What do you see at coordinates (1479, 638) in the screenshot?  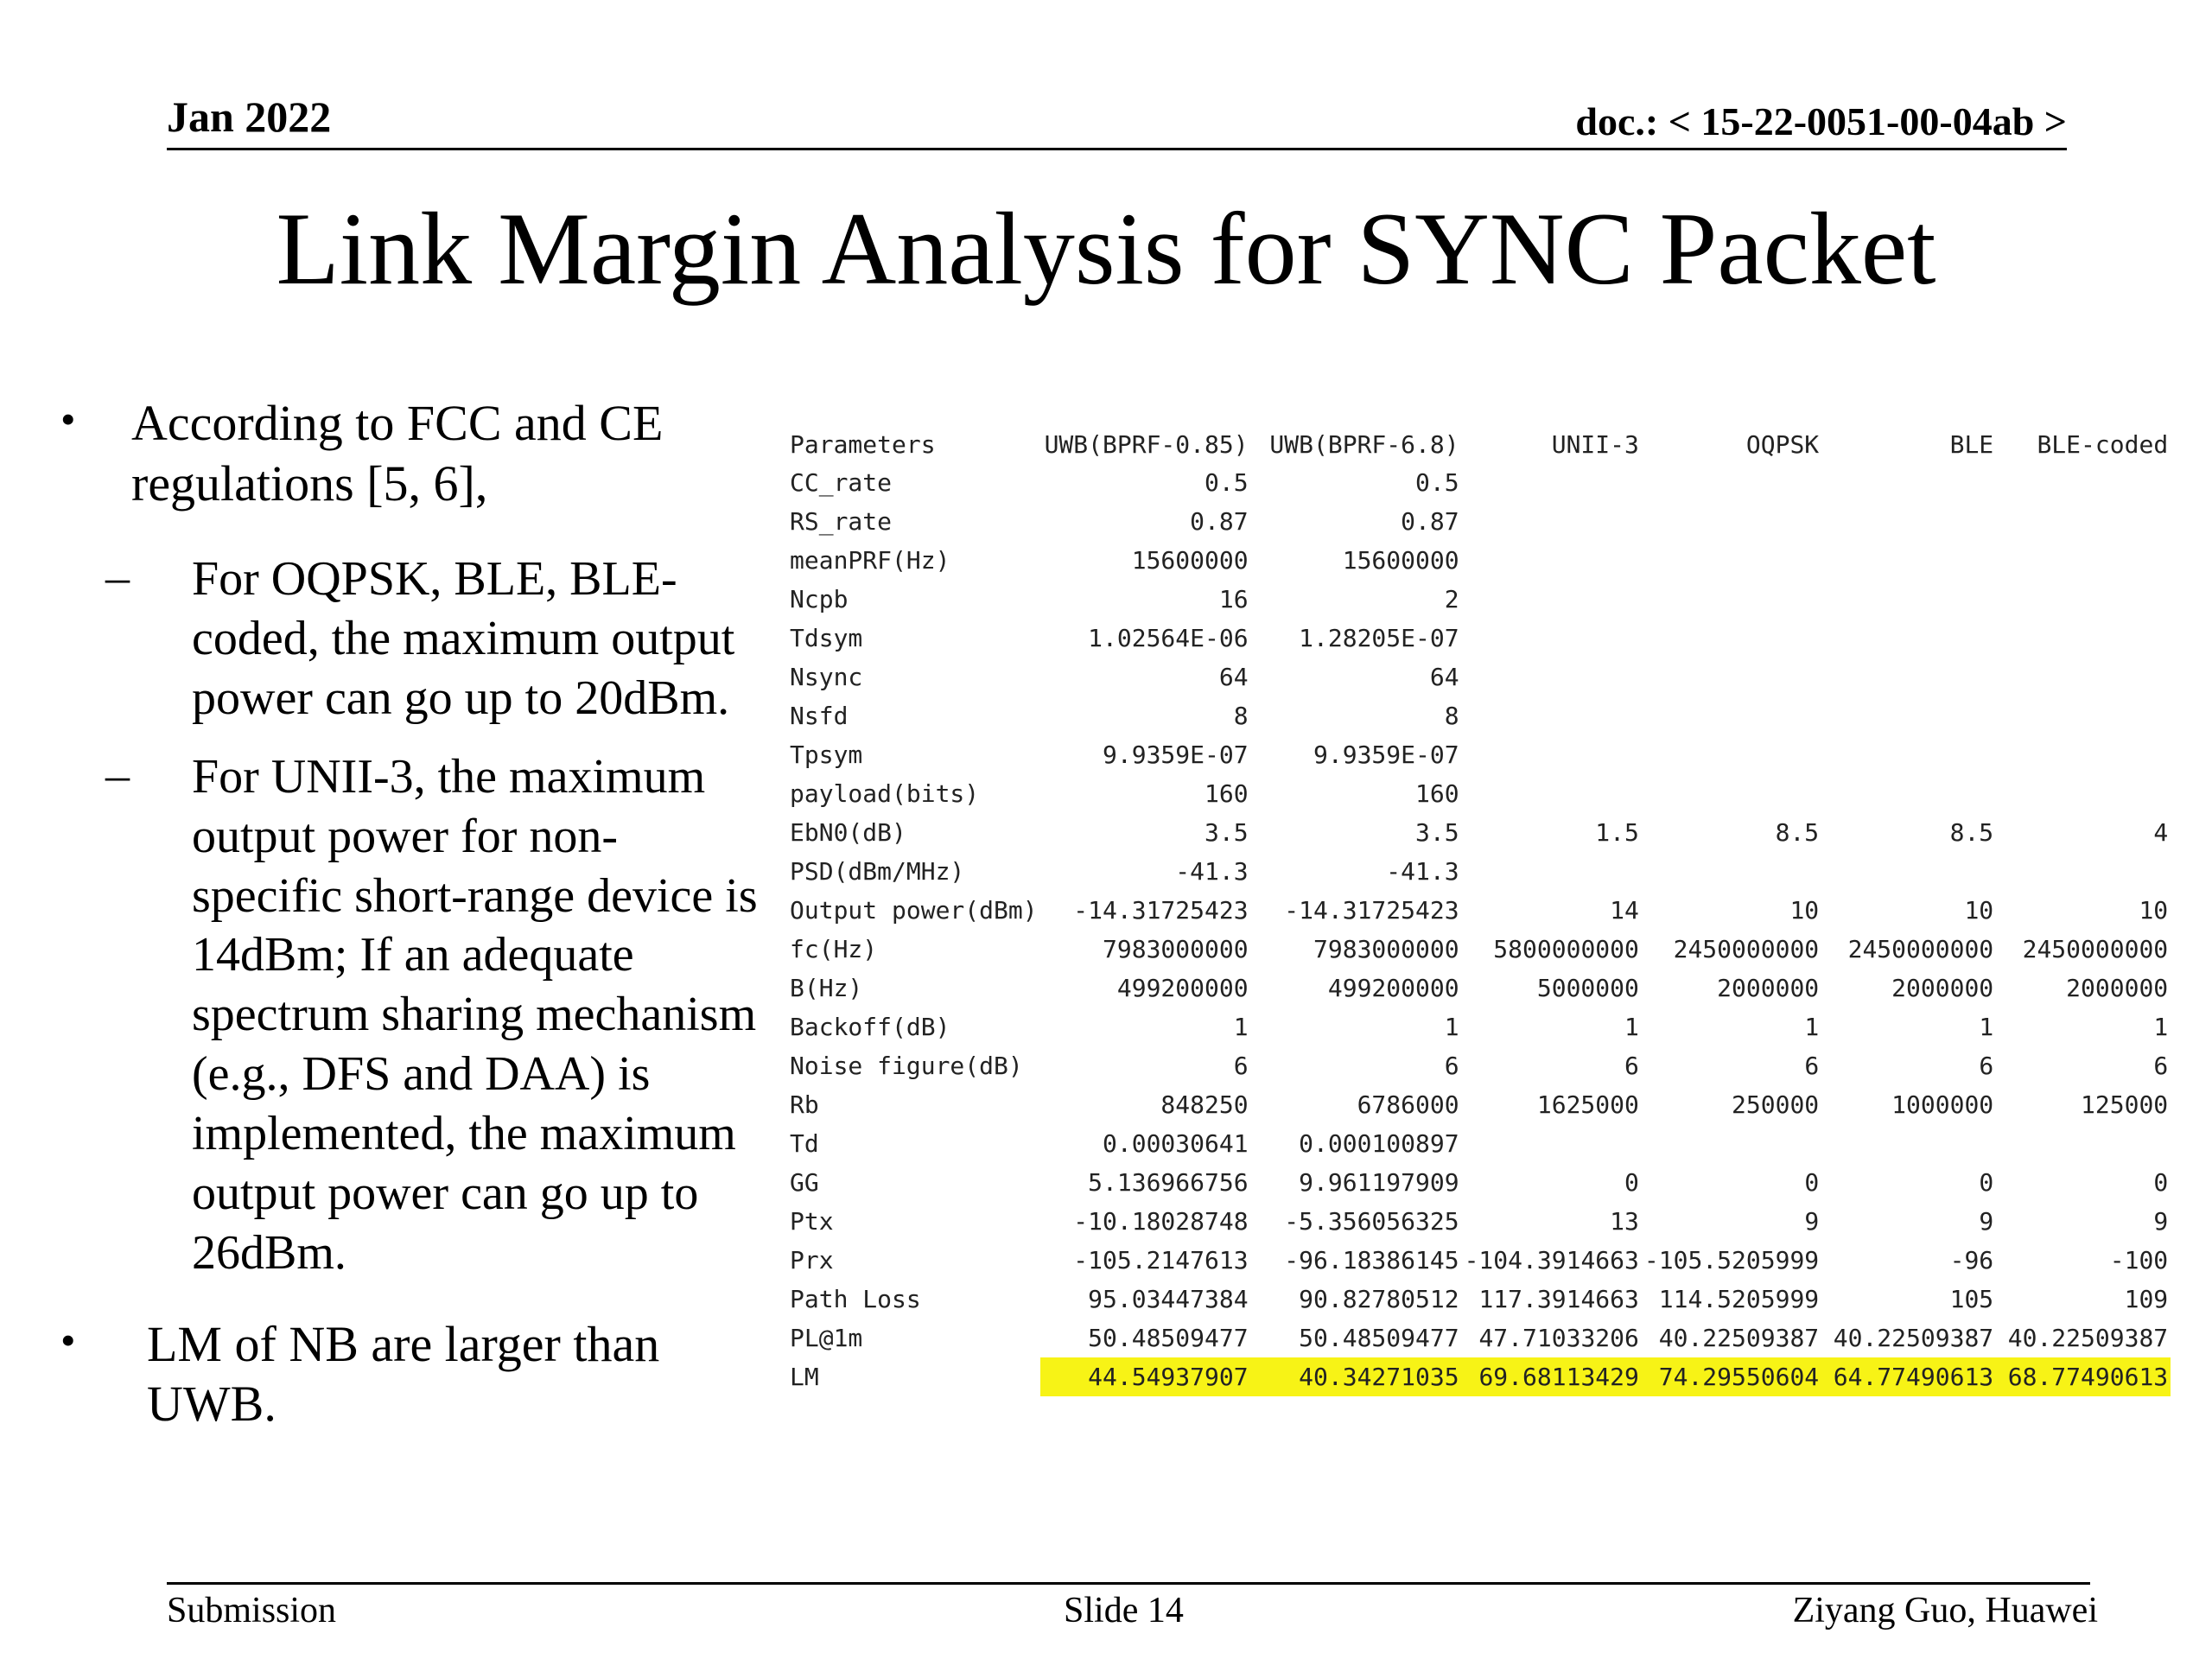 I see `table-row: Tdsym 1.02564E-06 1.28205E-07` at bounding box center [1479, 638].